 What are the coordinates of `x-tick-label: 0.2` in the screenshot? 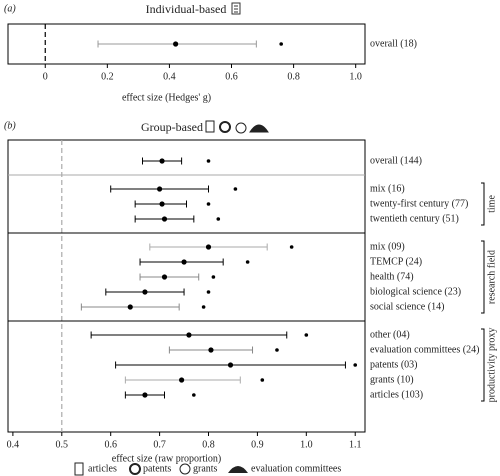 It's located at (107, 76).